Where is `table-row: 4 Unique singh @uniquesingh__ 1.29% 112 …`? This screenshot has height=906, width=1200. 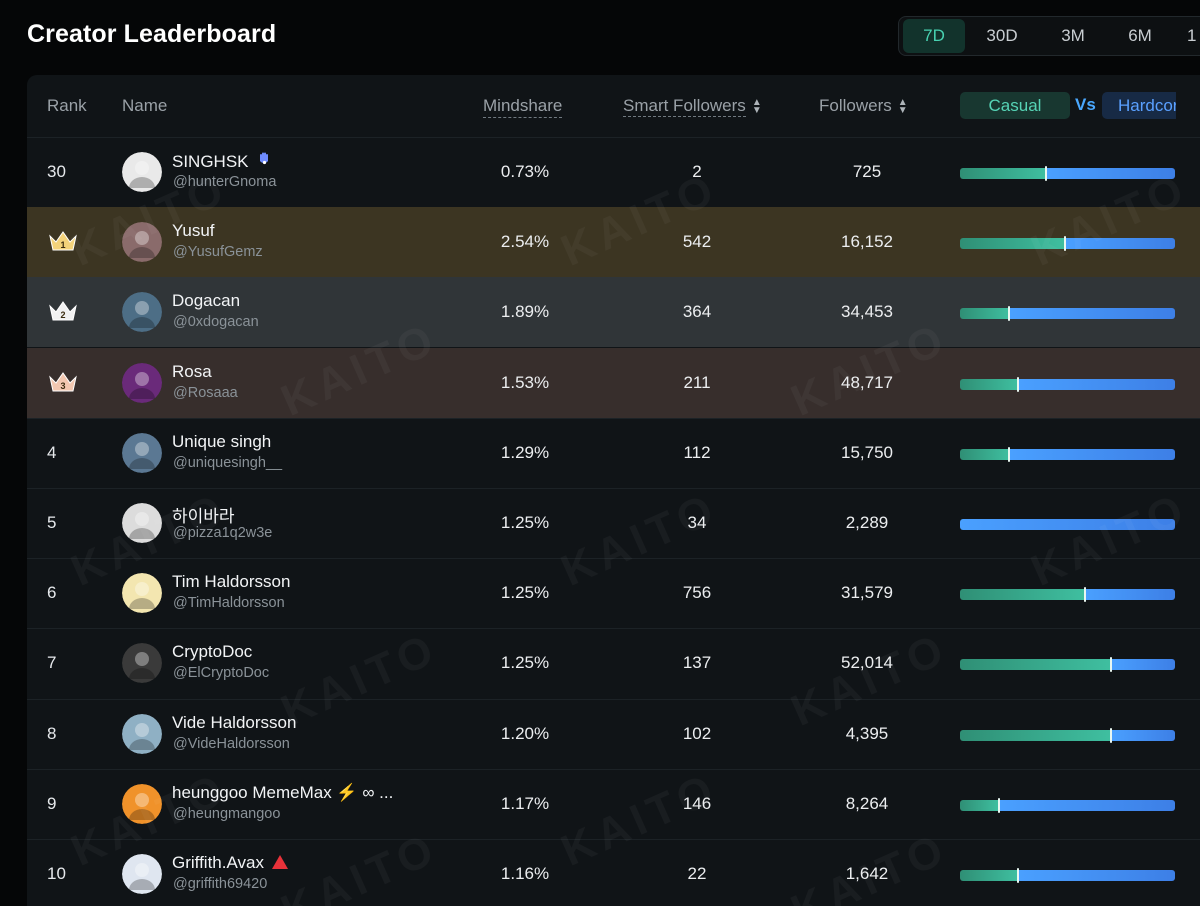 table-row: 4 Unique singh @uniquesingh__ 1.29% 112 … is located at coordinates (613, 452).